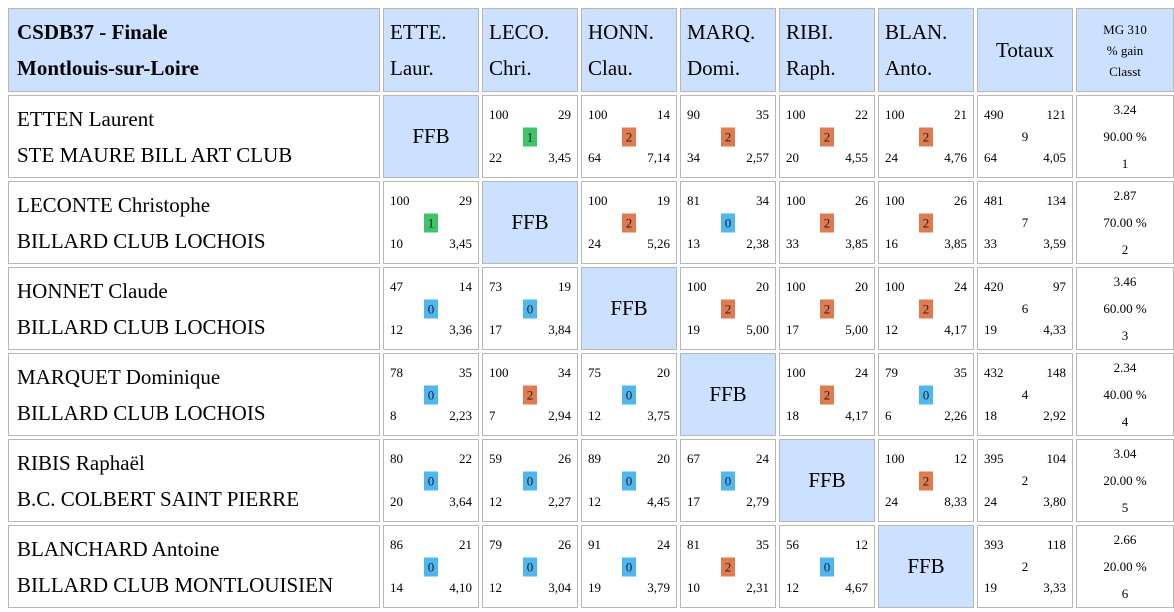 Image resolution: width=1174 pixels, height=612 pixels. I want to click on general-average: 2.34, so click(1125, 367).